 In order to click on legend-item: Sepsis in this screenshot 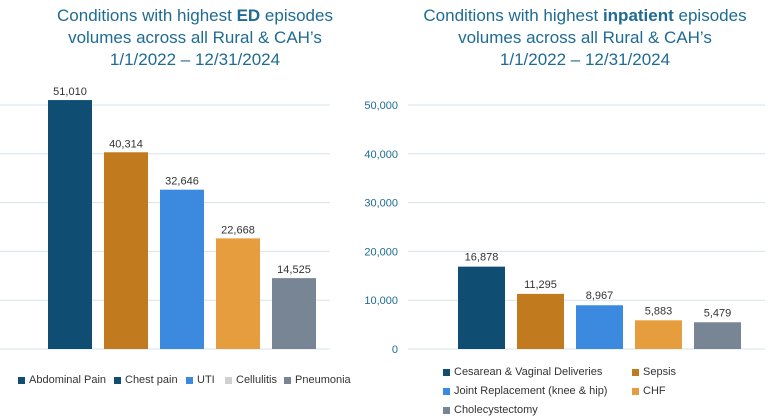, I will do `click(654, 372)`.